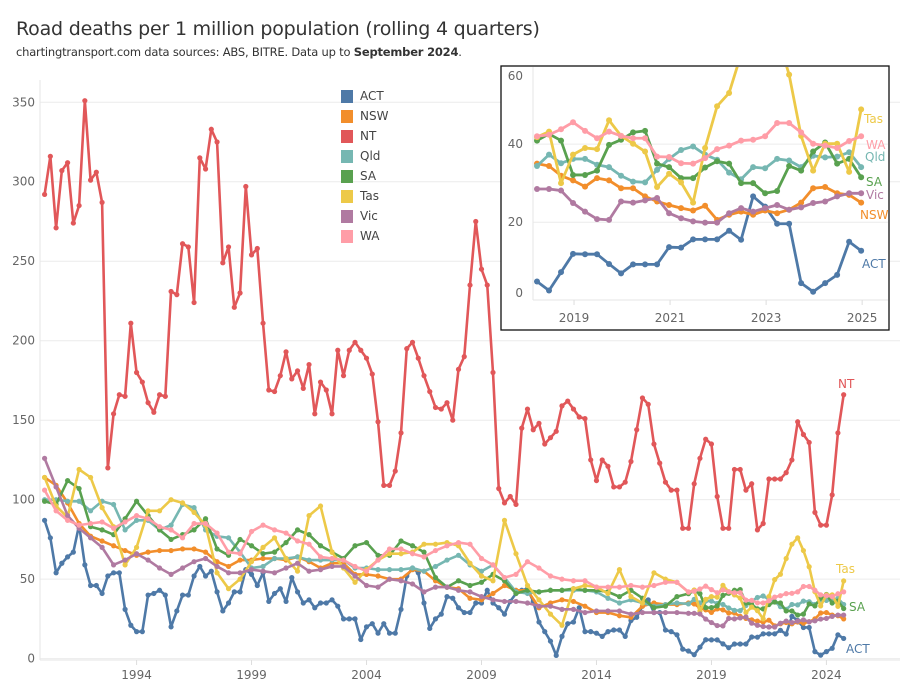 The image size is (900, 700). I want to click on legend-label: ACT, so click(372, 96).